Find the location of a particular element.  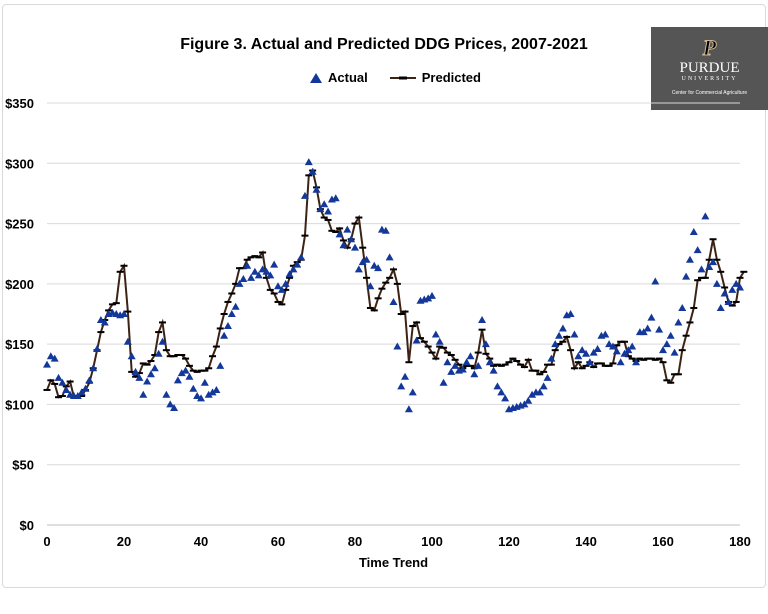

y-tick-label: $50 is located at coordinates (23, 465).